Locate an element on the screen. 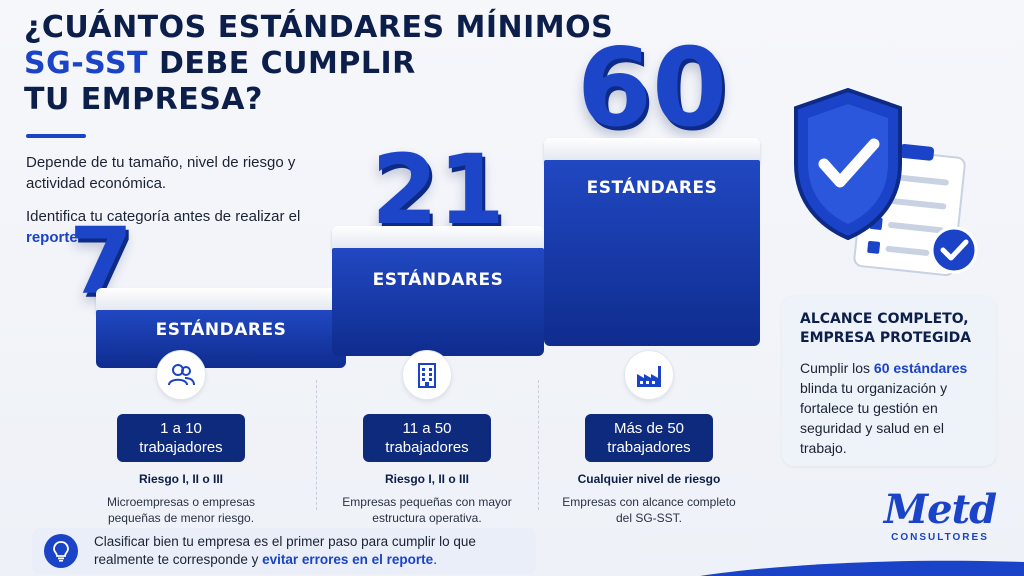  shield-check-icon is located at coordinates (886, 182).